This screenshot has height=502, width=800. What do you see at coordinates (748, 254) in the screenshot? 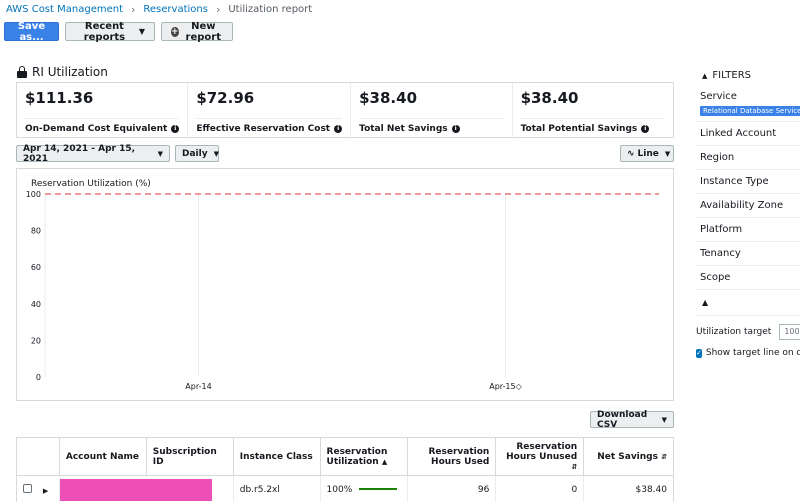
I see `filter-tenancy: Tenancy` at bounding box center [748, 254].